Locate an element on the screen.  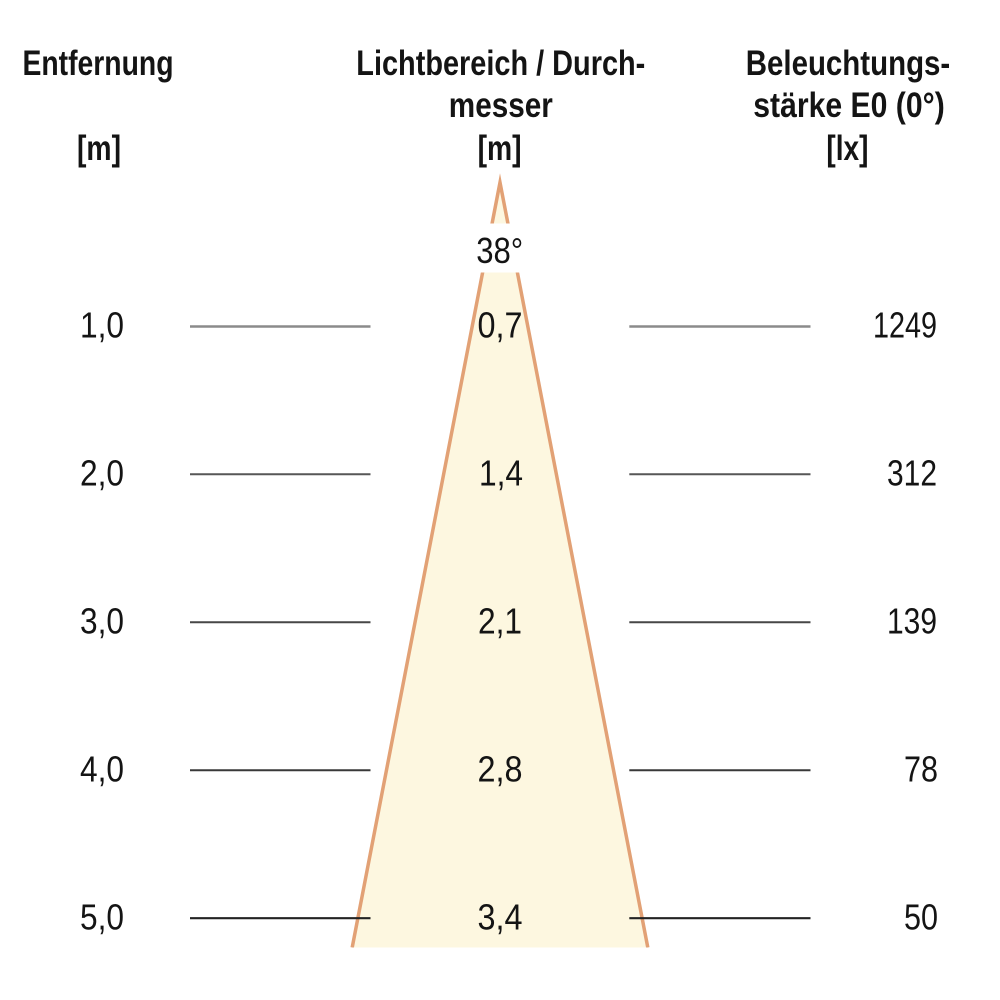
svg-text: 1,0 is located at coordinates (102, 325).